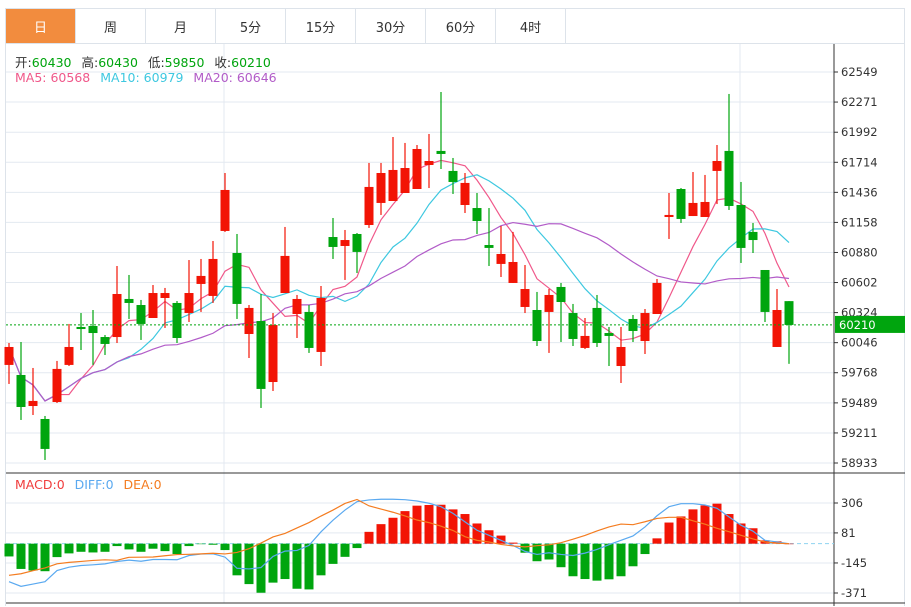 The image size is (911, 607). I want to click on macd-label: MACD:, so click(36, 484).